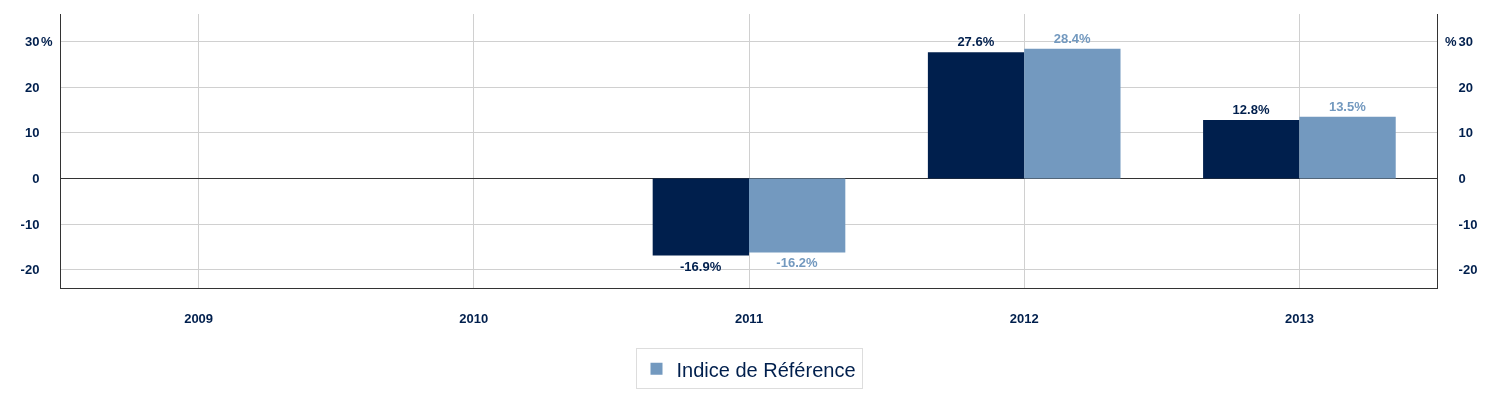 Image resolution: width=1488 pixels, height=401 pixels. What do you see at coordinates (1451, 41) in the screenshot?
I see `y2-axis-title: %` at bounding box center [1451, 41].